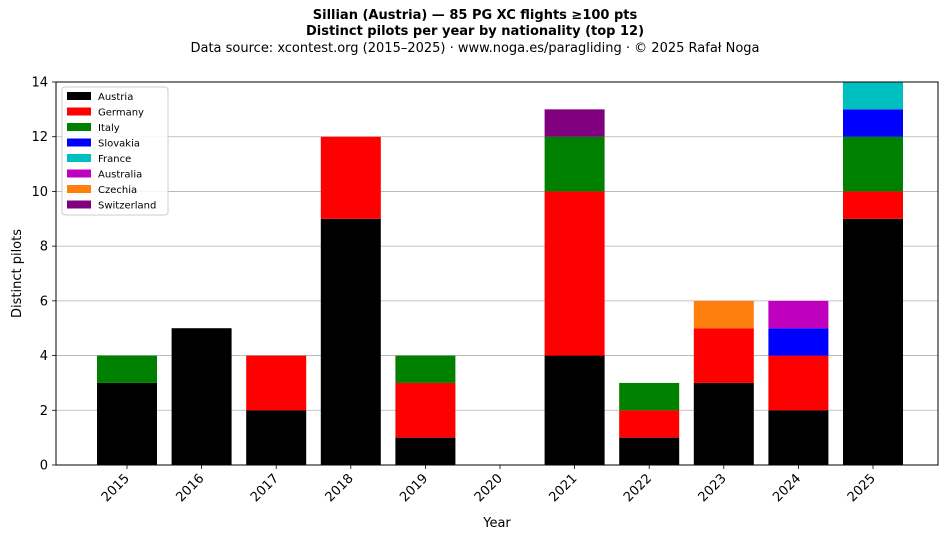 This screenshot has height=539, width=950. I want to click on y-tick-label: 0, so click(44, 466).